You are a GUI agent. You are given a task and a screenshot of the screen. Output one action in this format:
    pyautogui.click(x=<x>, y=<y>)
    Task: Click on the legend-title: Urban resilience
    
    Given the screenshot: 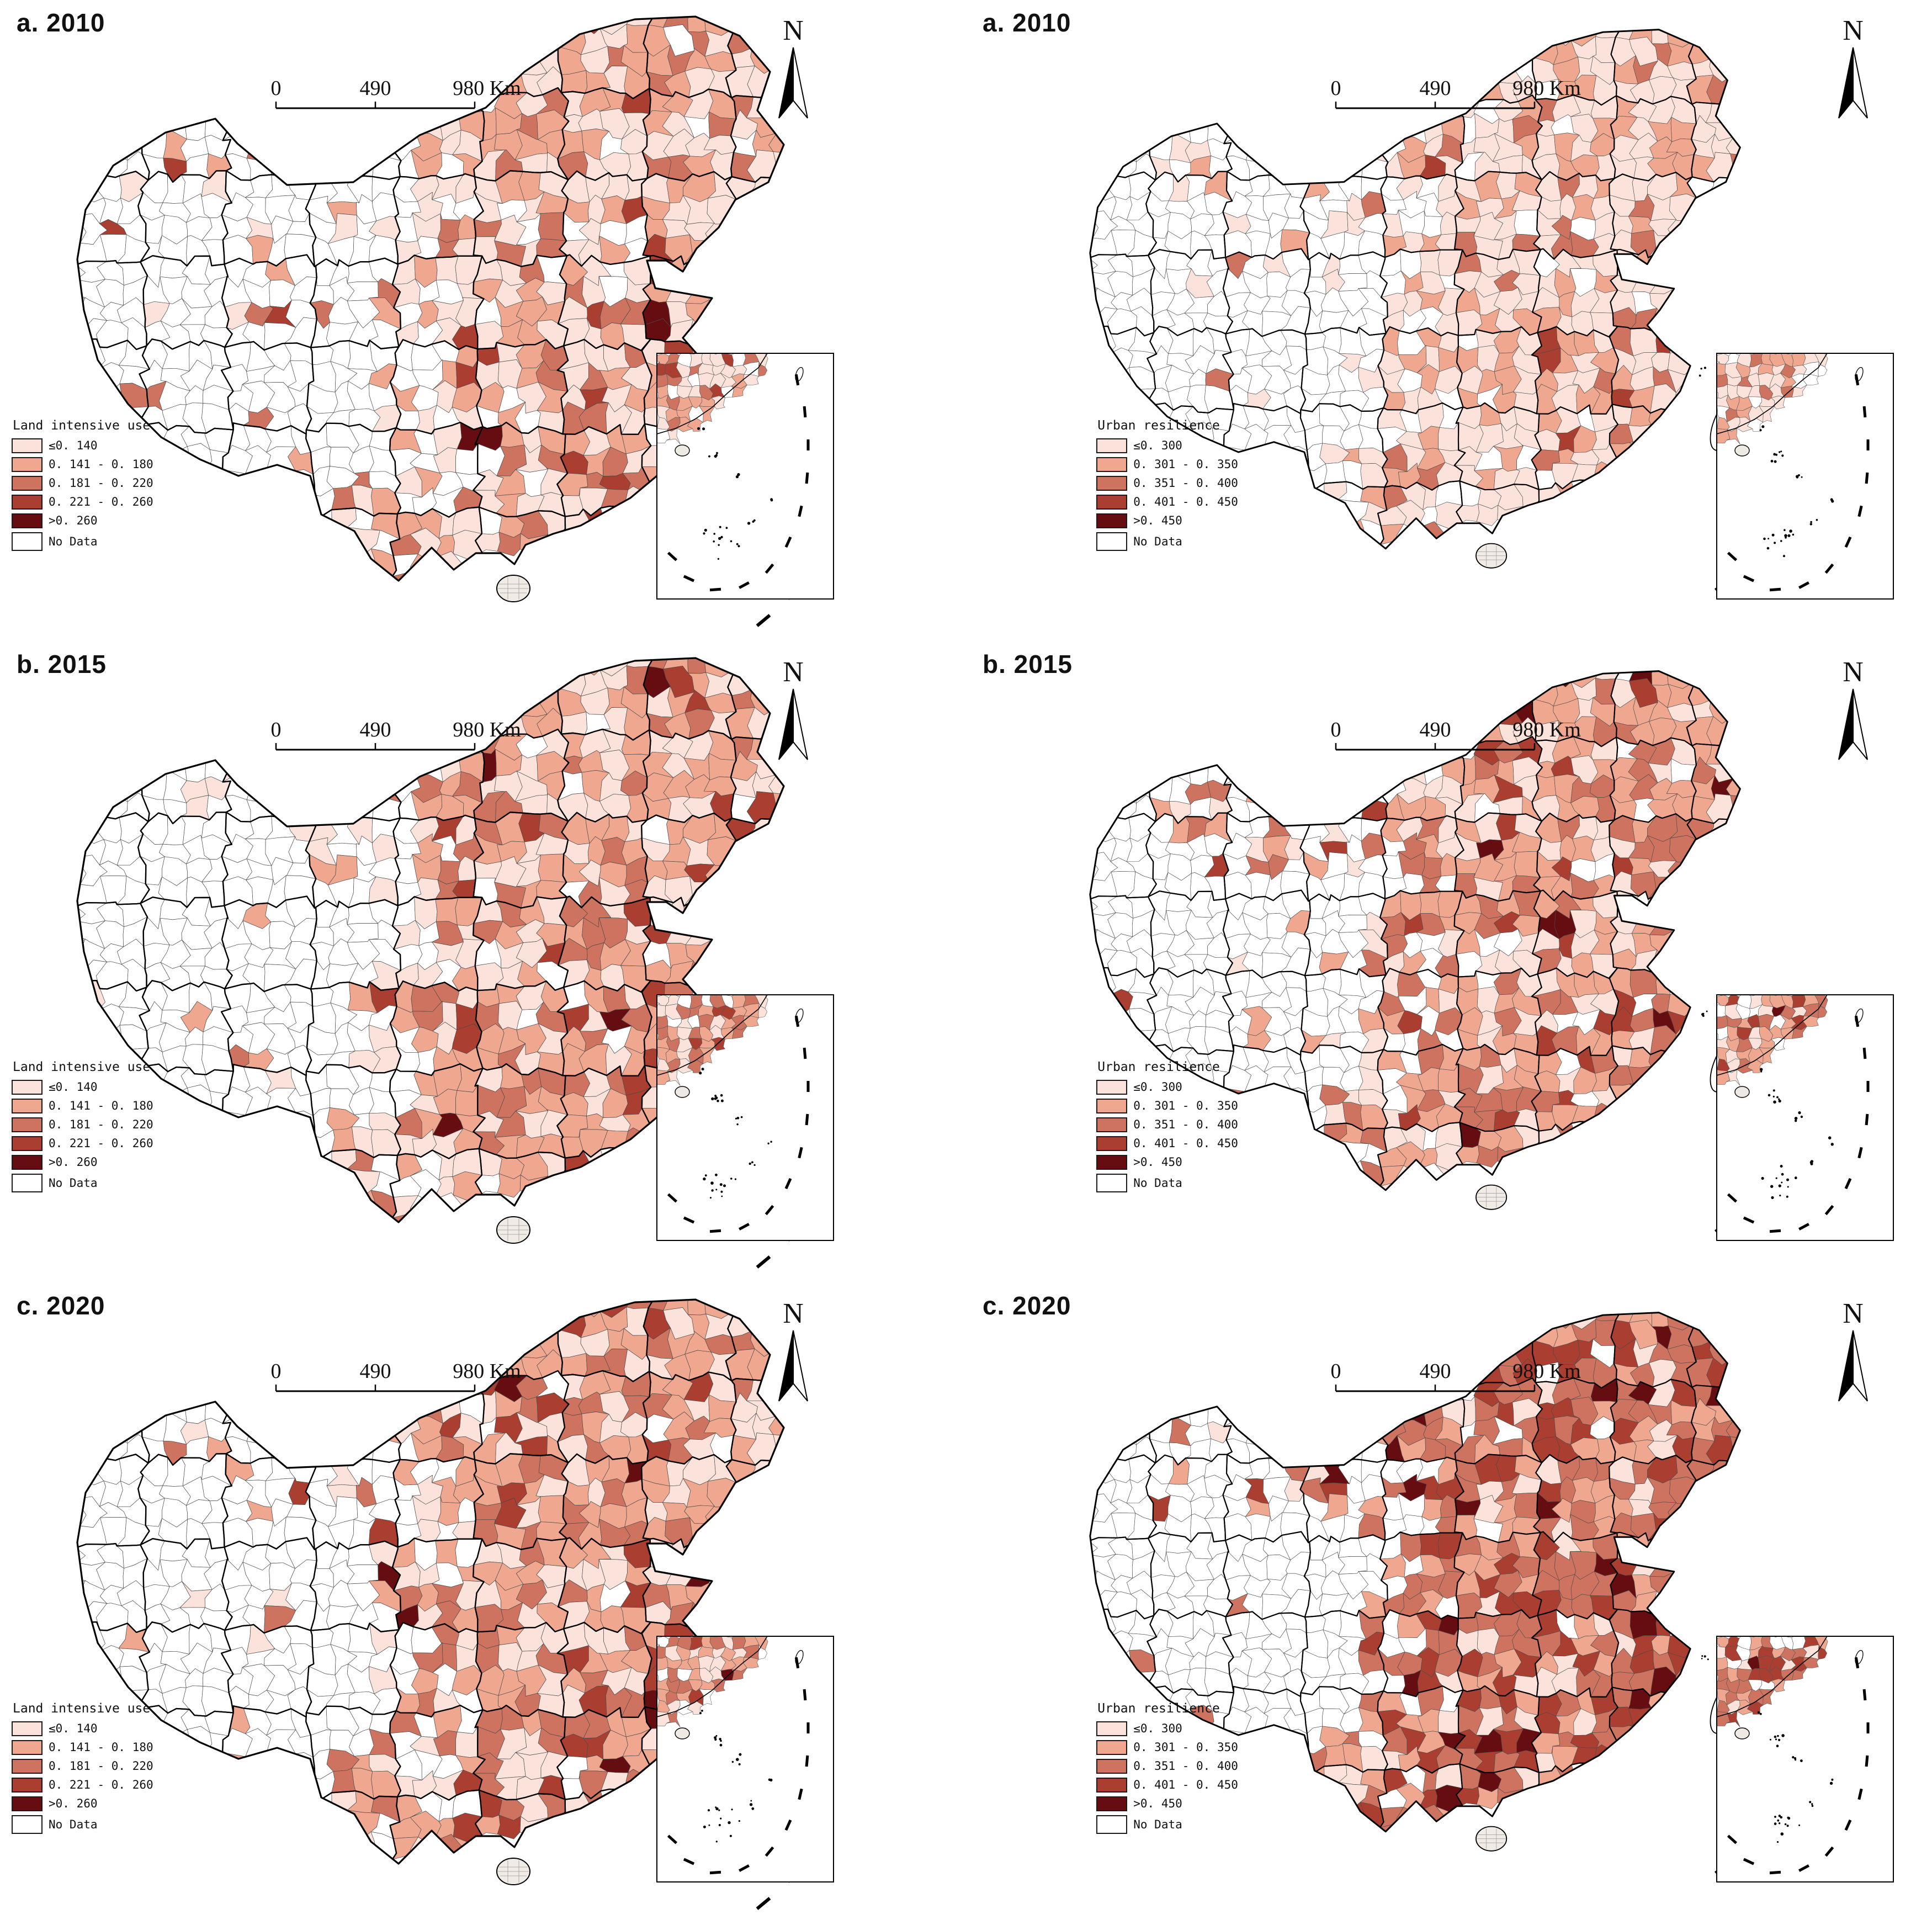 What is the action you would take?
    pyautogui.click(x=1158, y=1067)
    